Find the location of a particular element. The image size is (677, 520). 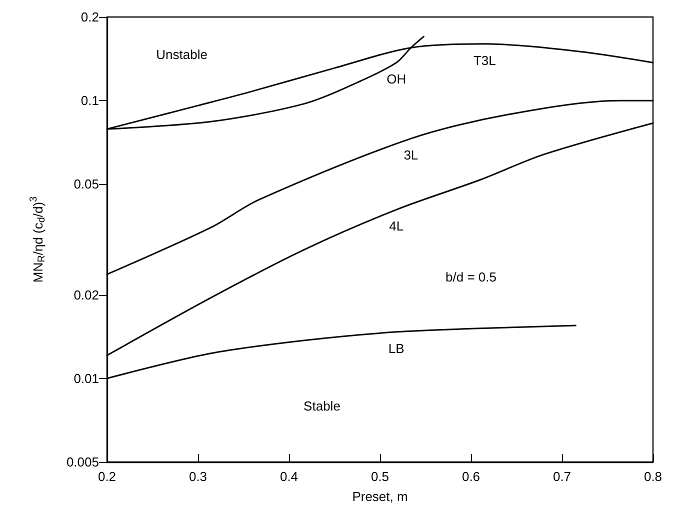

series-label: 4L is located at coordinates (396, 226).